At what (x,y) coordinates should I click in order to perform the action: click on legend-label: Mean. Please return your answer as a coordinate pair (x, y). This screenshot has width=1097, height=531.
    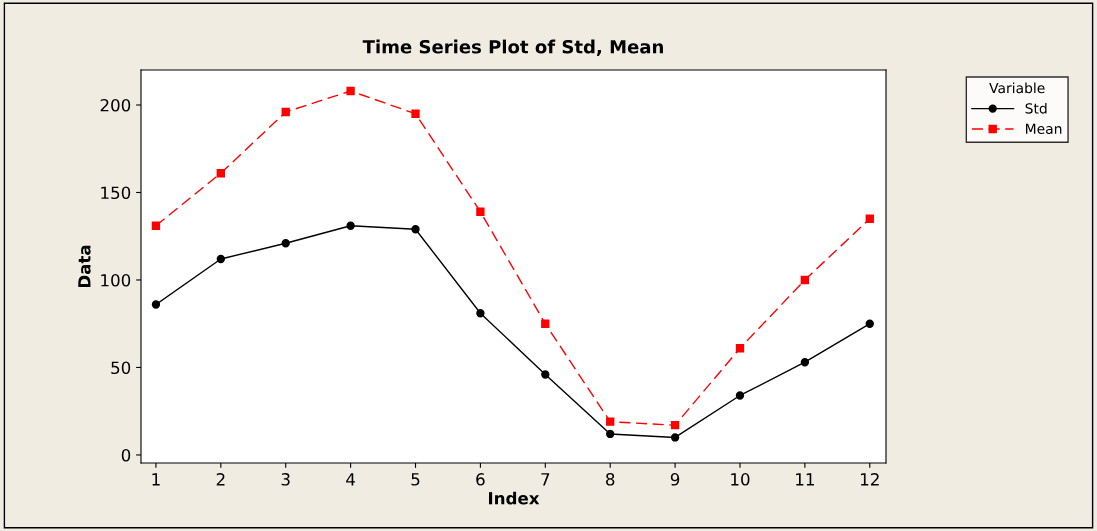
    Looking at the image, I should click on (1044, 129).